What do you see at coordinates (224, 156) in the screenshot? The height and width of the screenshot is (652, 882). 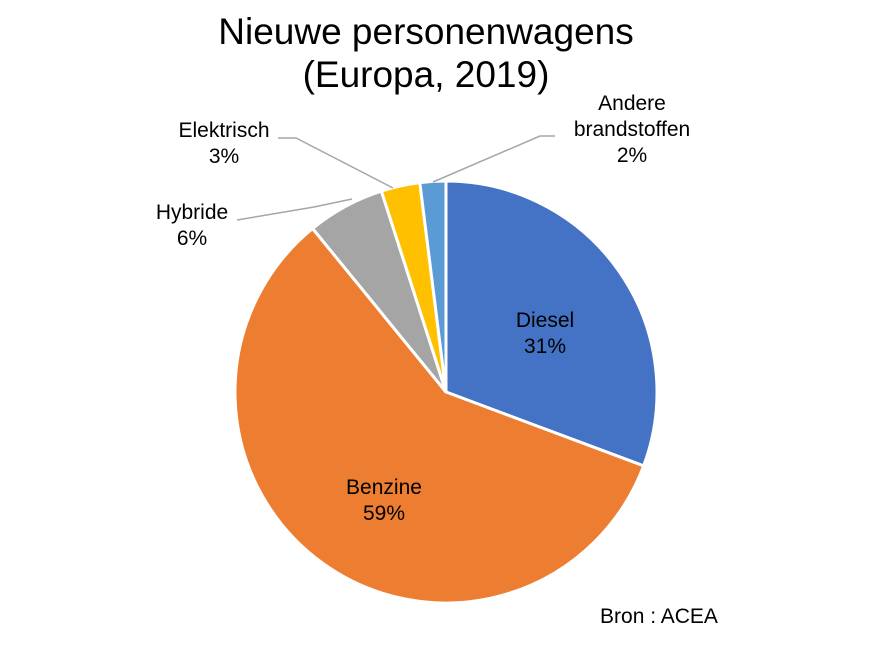 I see `slice-value-elektrisch: 3%` at bounding box center [224, 156].